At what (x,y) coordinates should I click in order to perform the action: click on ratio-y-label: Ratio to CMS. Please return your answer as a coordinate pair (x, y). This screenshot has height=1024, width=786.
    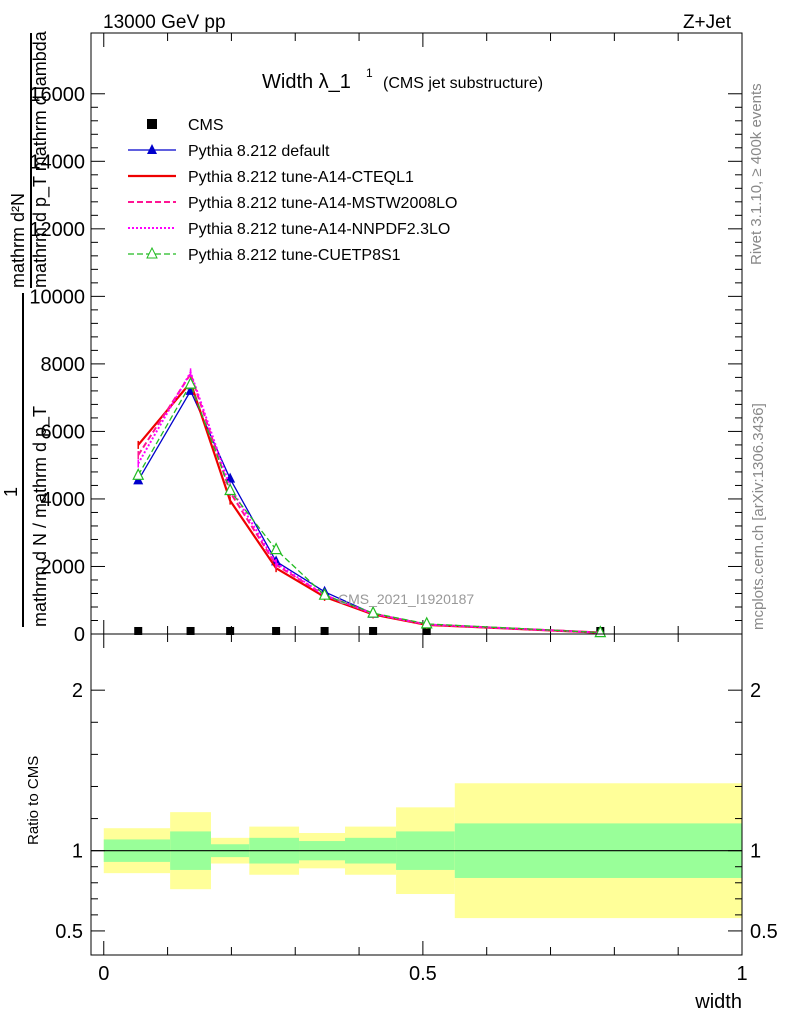
    Looking at the image, I should click on (33, 800).